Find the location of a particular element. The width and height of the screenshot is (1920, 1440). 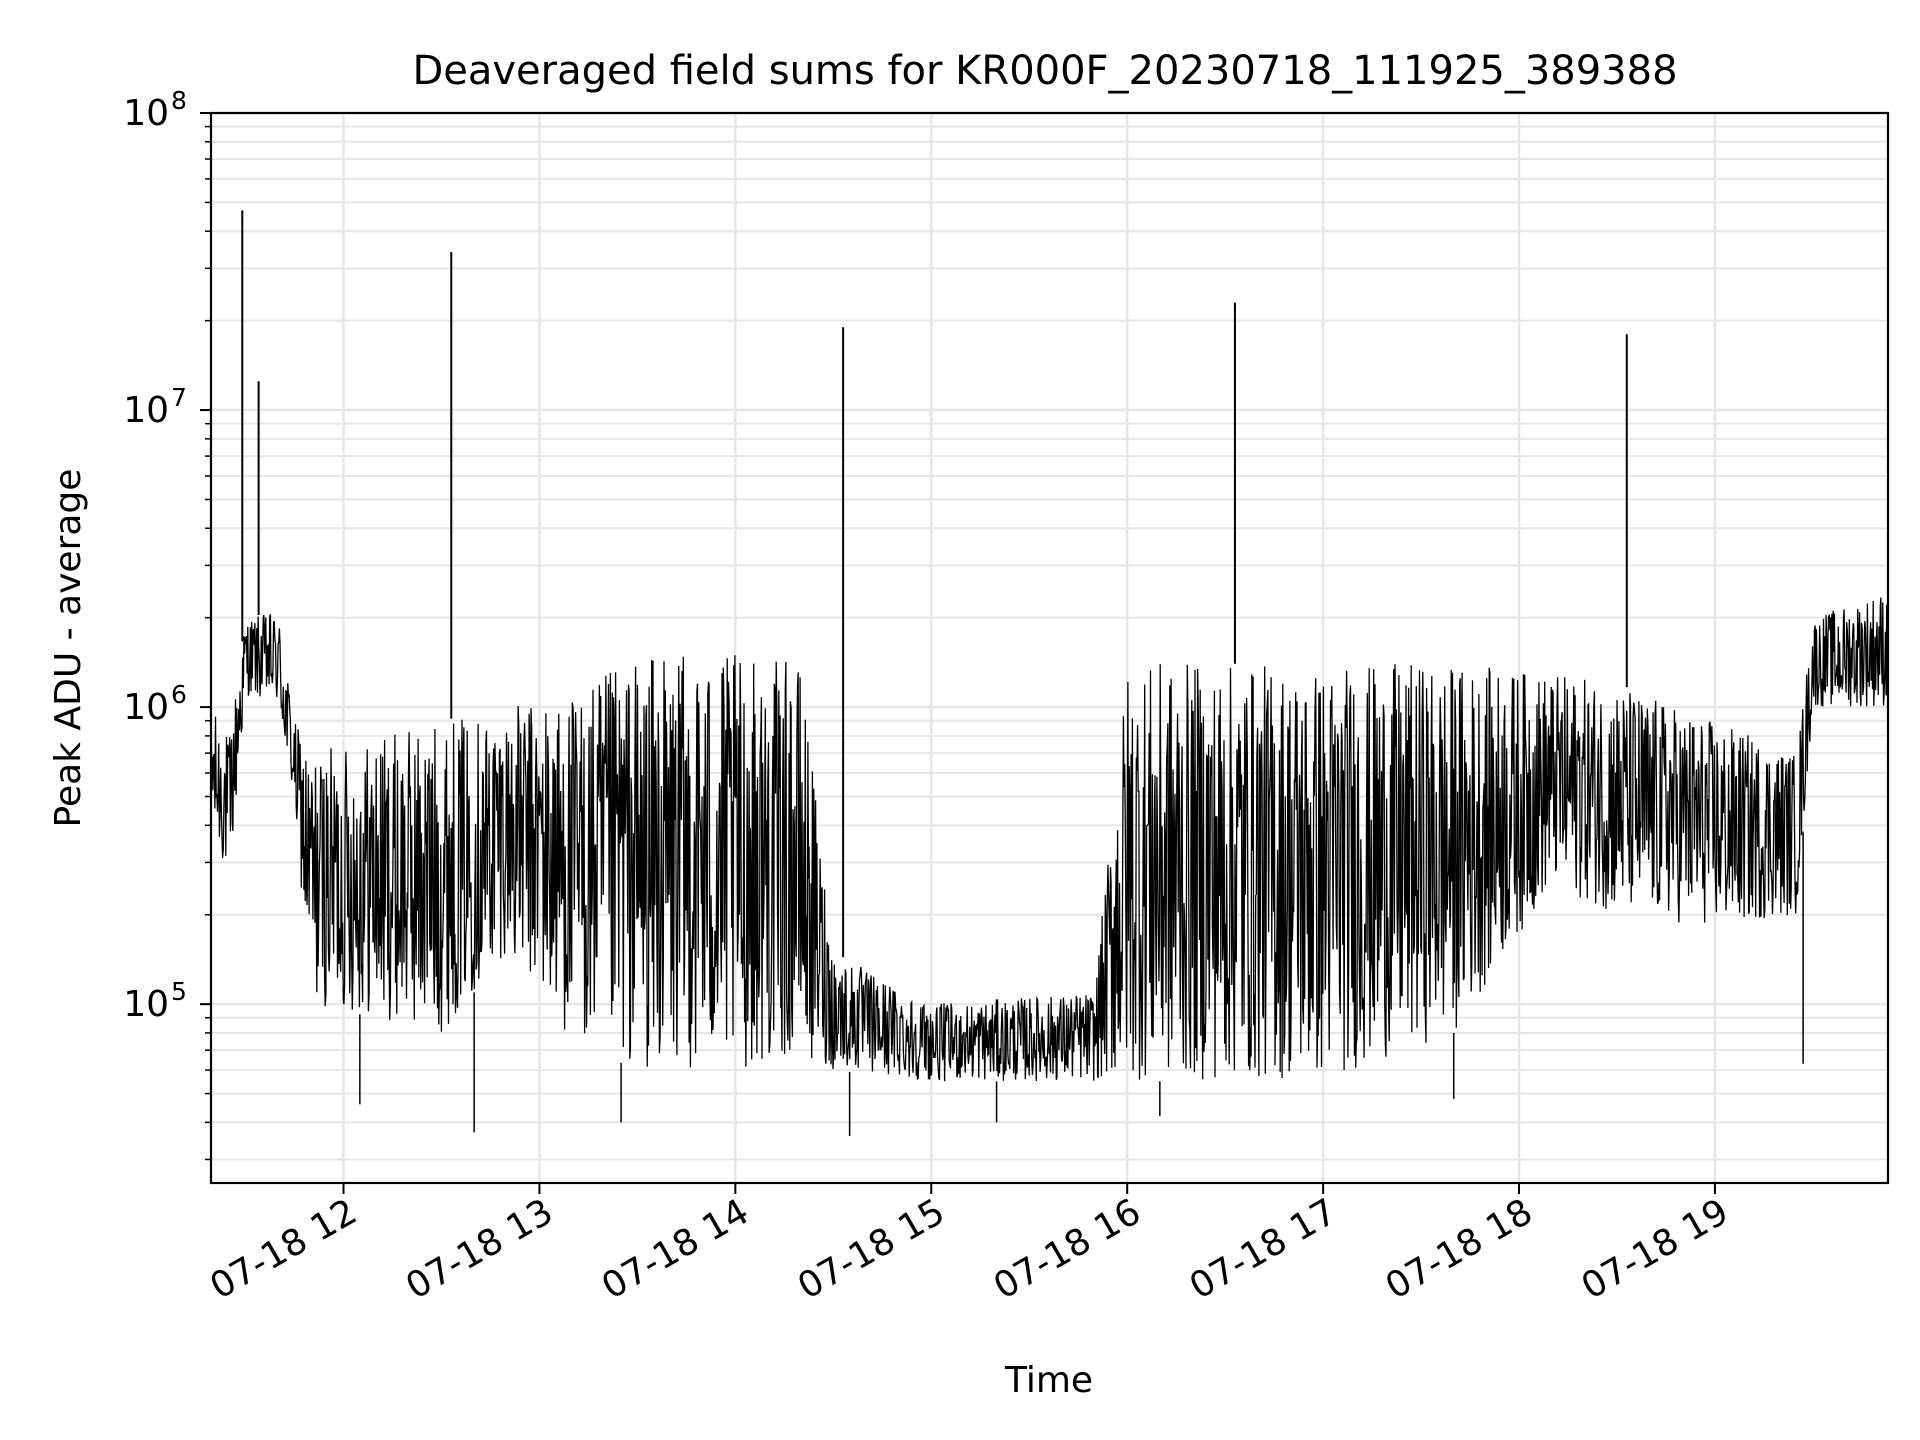

y-tick-exponent: 8 is located at coordinates (179, 100).